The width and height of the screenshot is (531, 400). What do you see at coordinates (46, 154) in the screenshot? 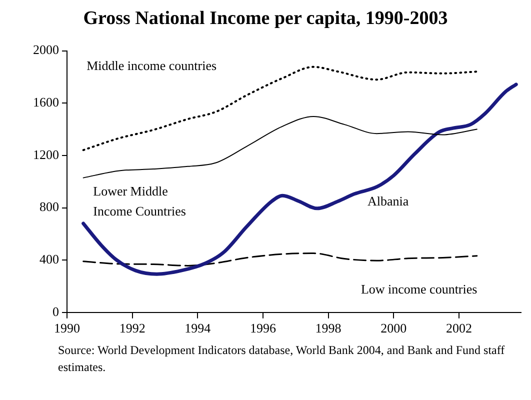
I see `y-tick-label: 1200` at bounding box center [46, 154].